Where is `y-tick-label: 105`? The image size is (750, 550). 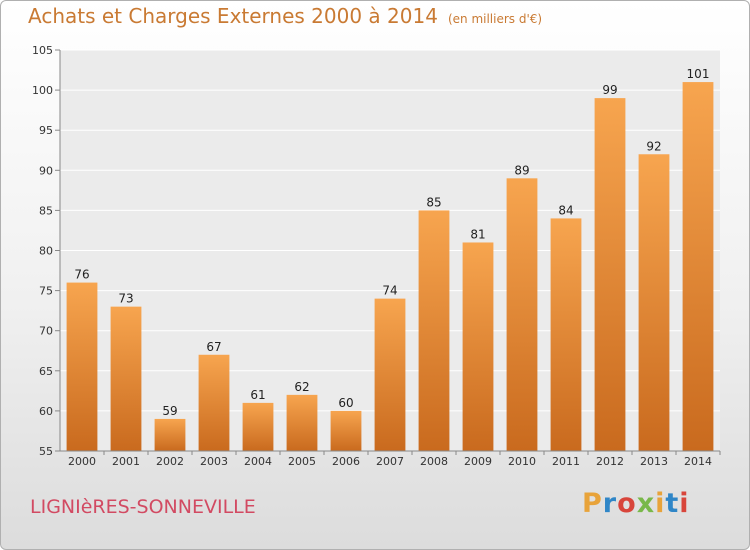 y-tick-label: 105 is located at coordinates (42, 50).